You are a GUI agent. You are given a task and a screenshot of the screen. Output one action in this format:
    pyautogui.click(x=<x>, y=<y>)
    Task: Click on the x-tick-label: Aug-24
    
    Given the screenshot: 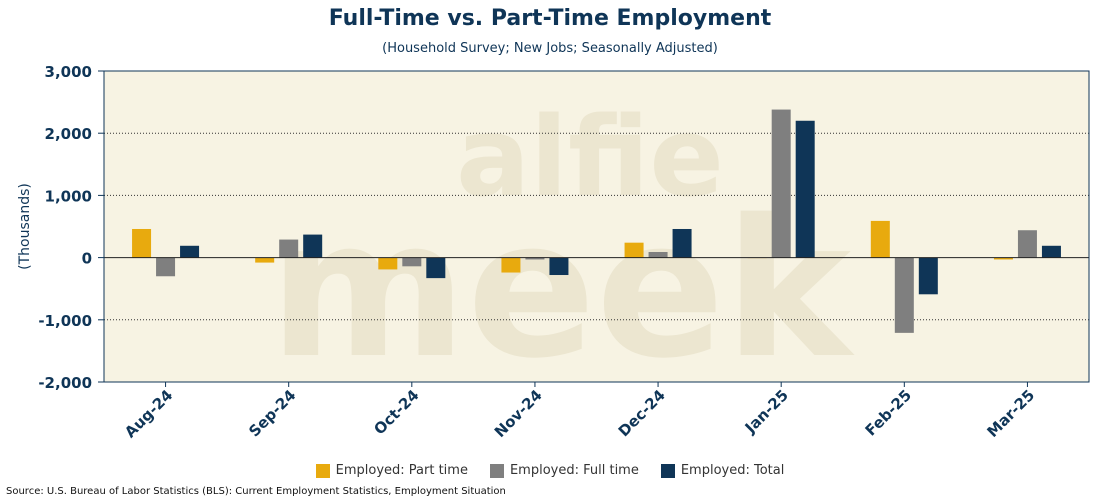 What is the action you would take?
    pyautogui.click(x=148, y=413)
    